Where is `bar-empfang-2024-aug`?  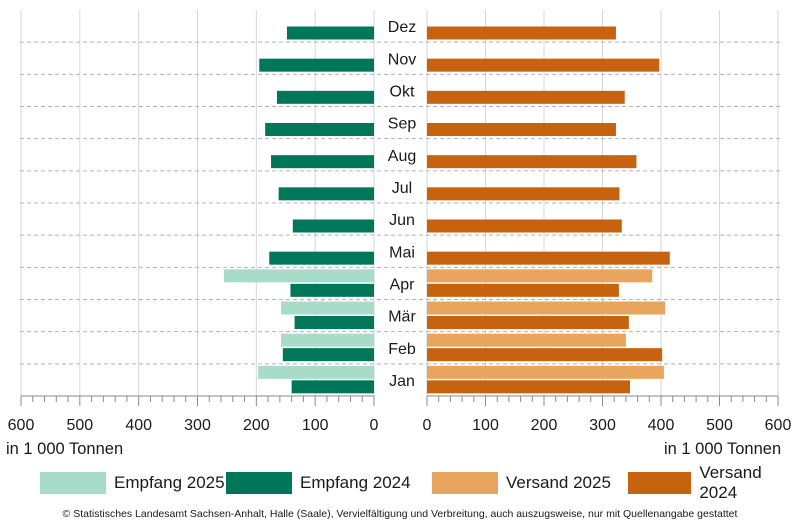
bar-empfang-2024-aug is located at coordinates (322, 162).